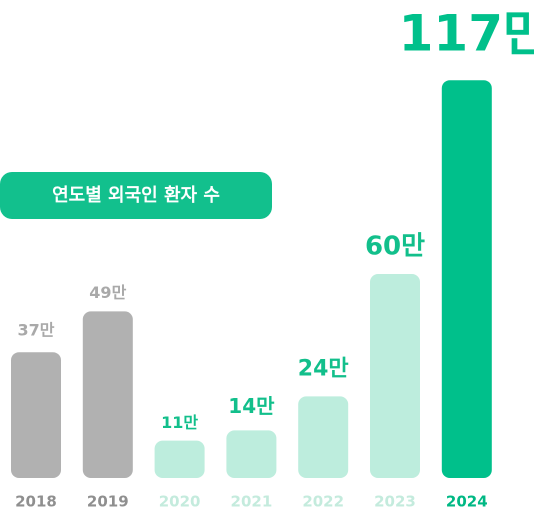 The image size is (534, 513). What do you see at coordinates (395, 247) in the screenshot?
I see `value-label: 60만` at bounding box center [395, 247].